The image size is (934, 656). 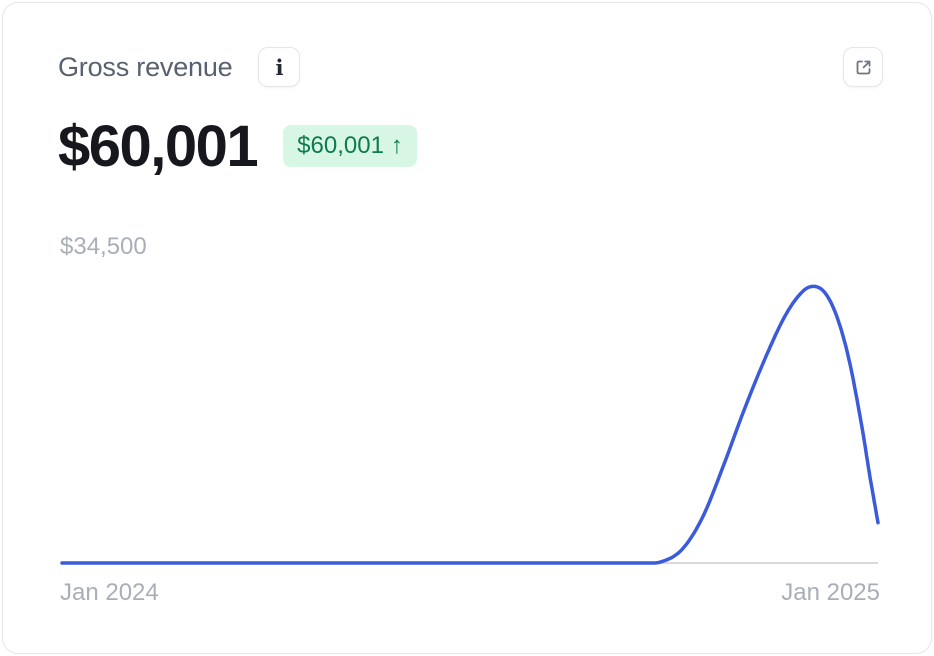 I want to click on metric-row: $60,001 $60,001 ↑, so click(x=237, y=146).